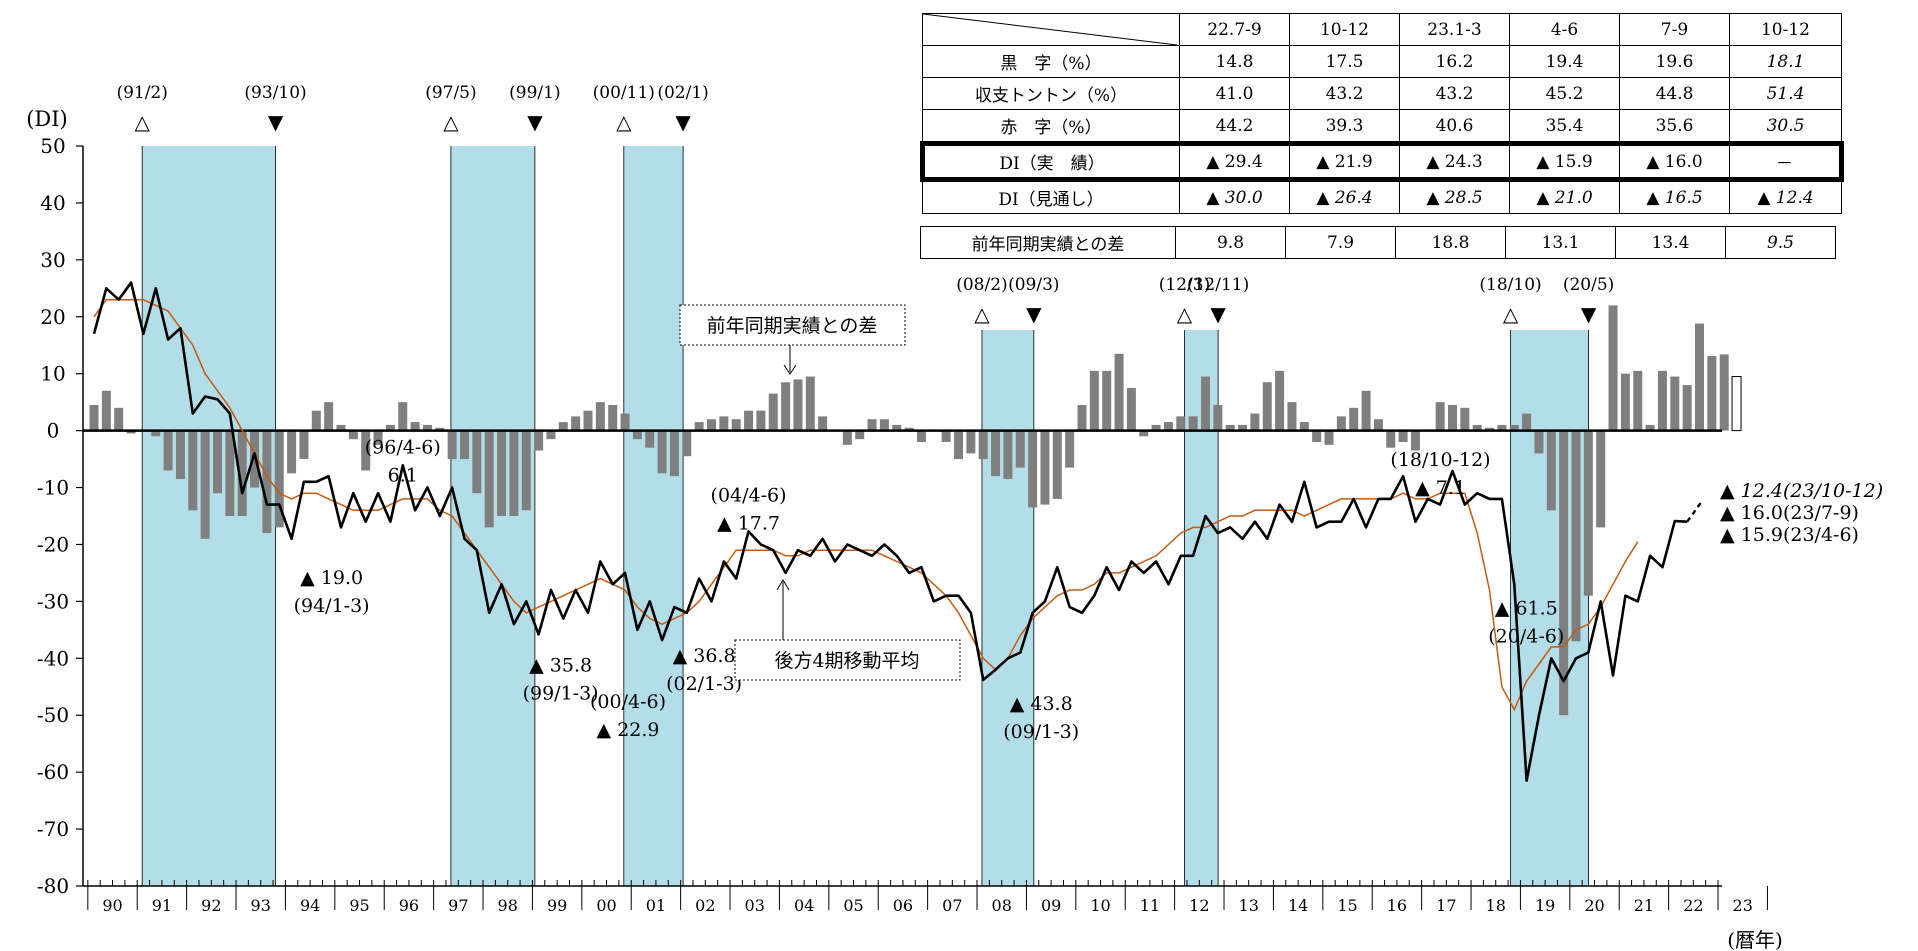 The height and width of the screenshot is (951, 1918). Describe the element at coordinates (52, 317) in the screenshot. I see `y-tick-label: 20` at that location.